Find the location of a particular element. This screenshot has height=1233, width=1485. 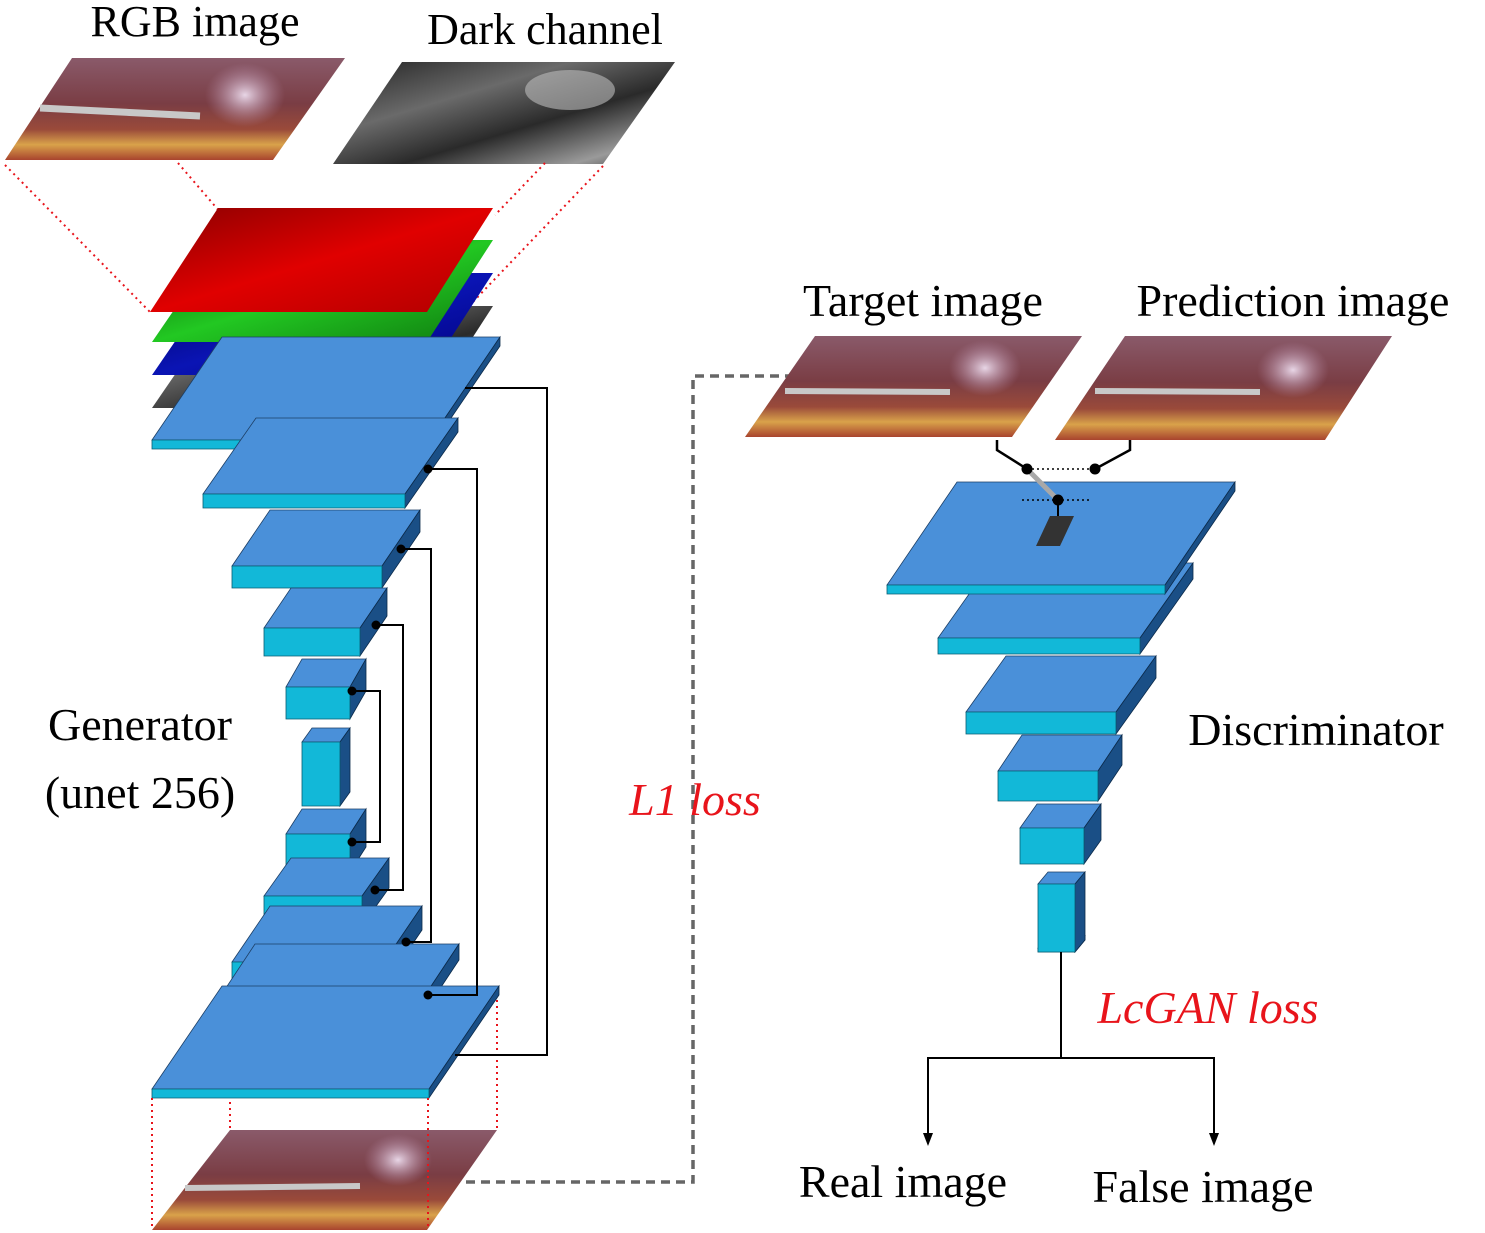

l1-loss-label: L1 loss is located at coordinates (694, 799).